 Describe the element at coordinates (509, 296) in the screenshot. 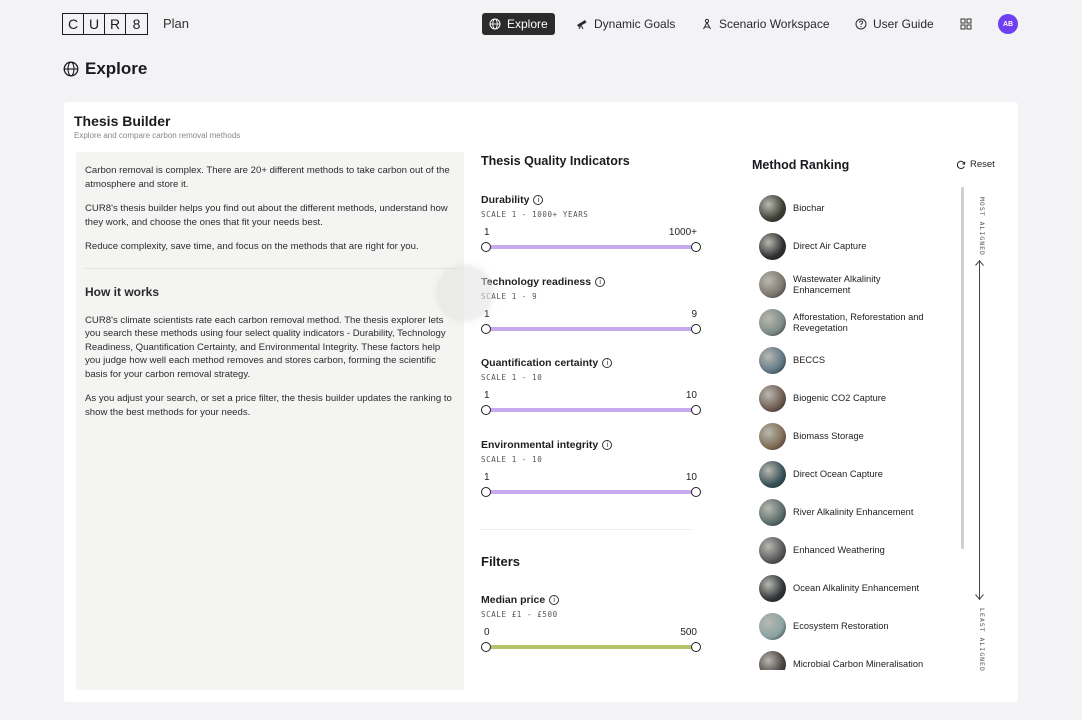

I see `slider-scale: SCALE 1 - 9` at that location.